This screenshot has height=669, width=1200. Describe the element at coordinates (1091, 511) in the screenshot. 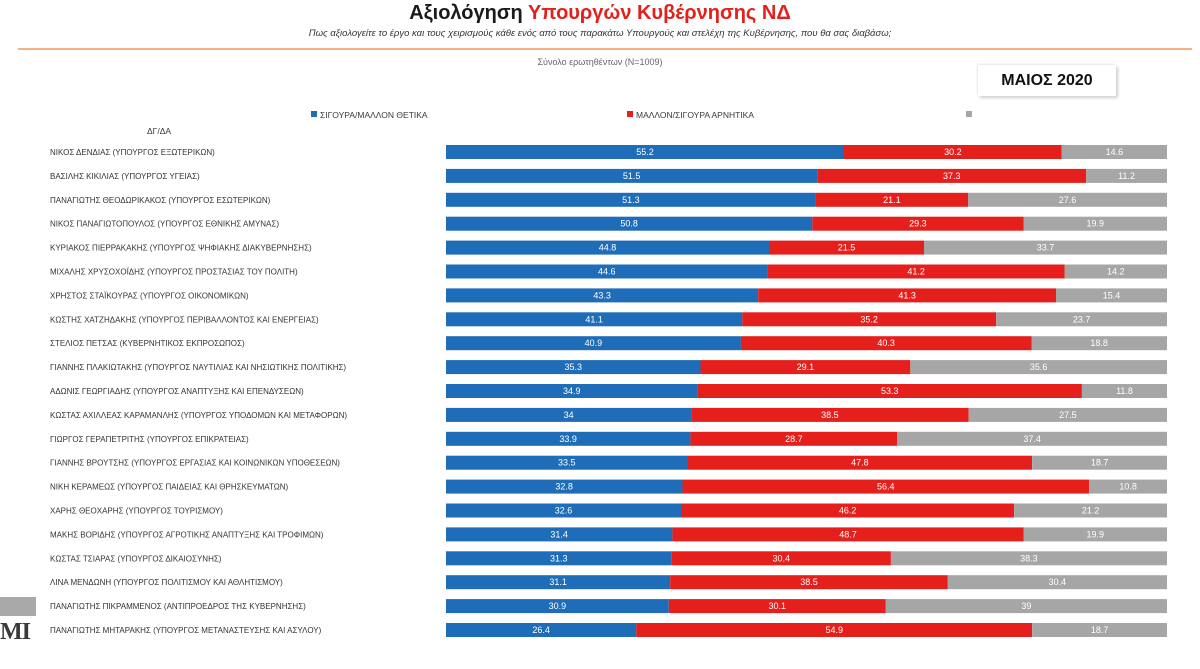

I see `value-label-no-answer: 21.2` at that location.